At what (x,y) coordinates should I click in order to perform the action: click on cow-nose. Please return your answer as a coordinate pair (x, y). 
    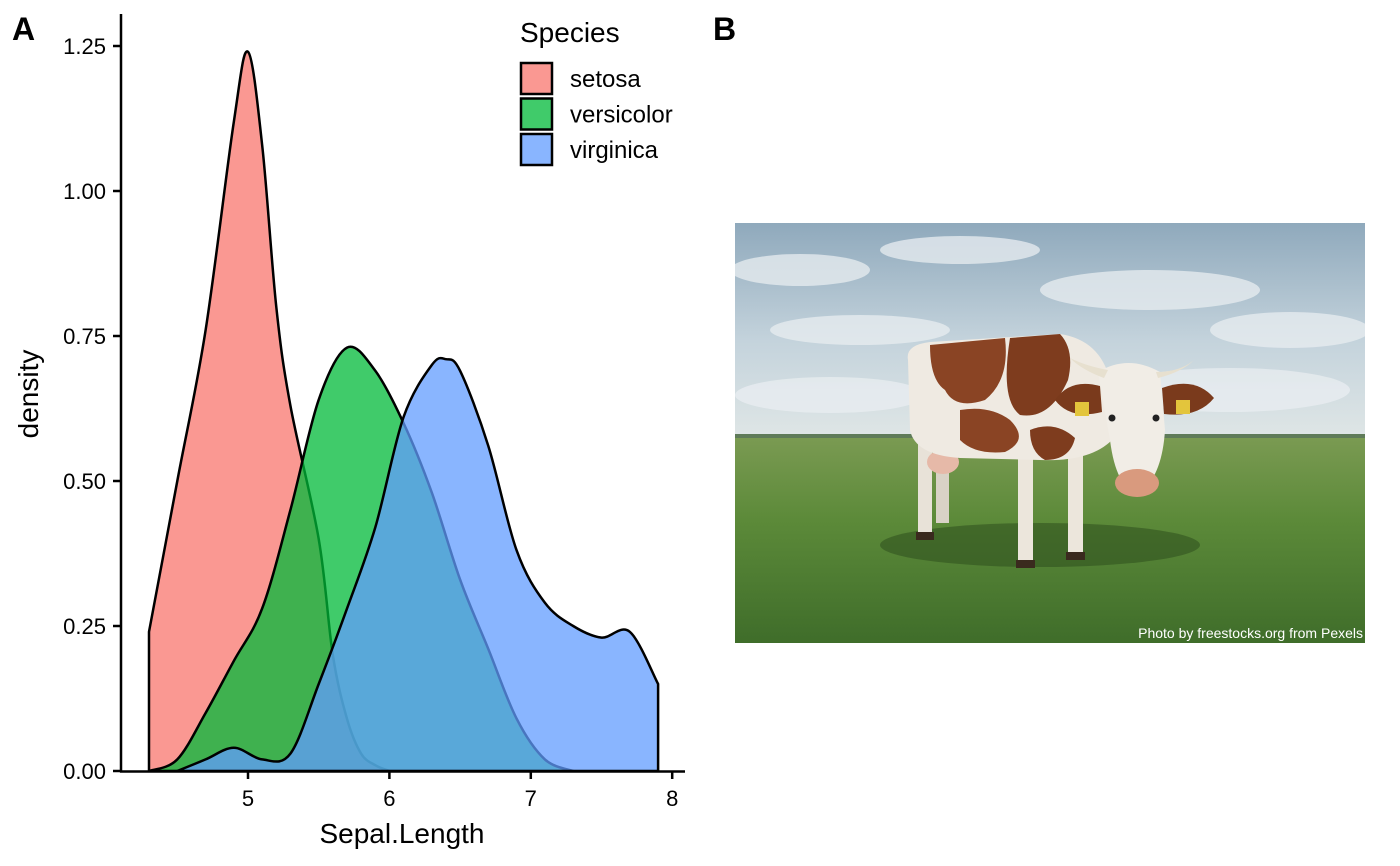
    Looking at the image, I should click on (1137, 483).